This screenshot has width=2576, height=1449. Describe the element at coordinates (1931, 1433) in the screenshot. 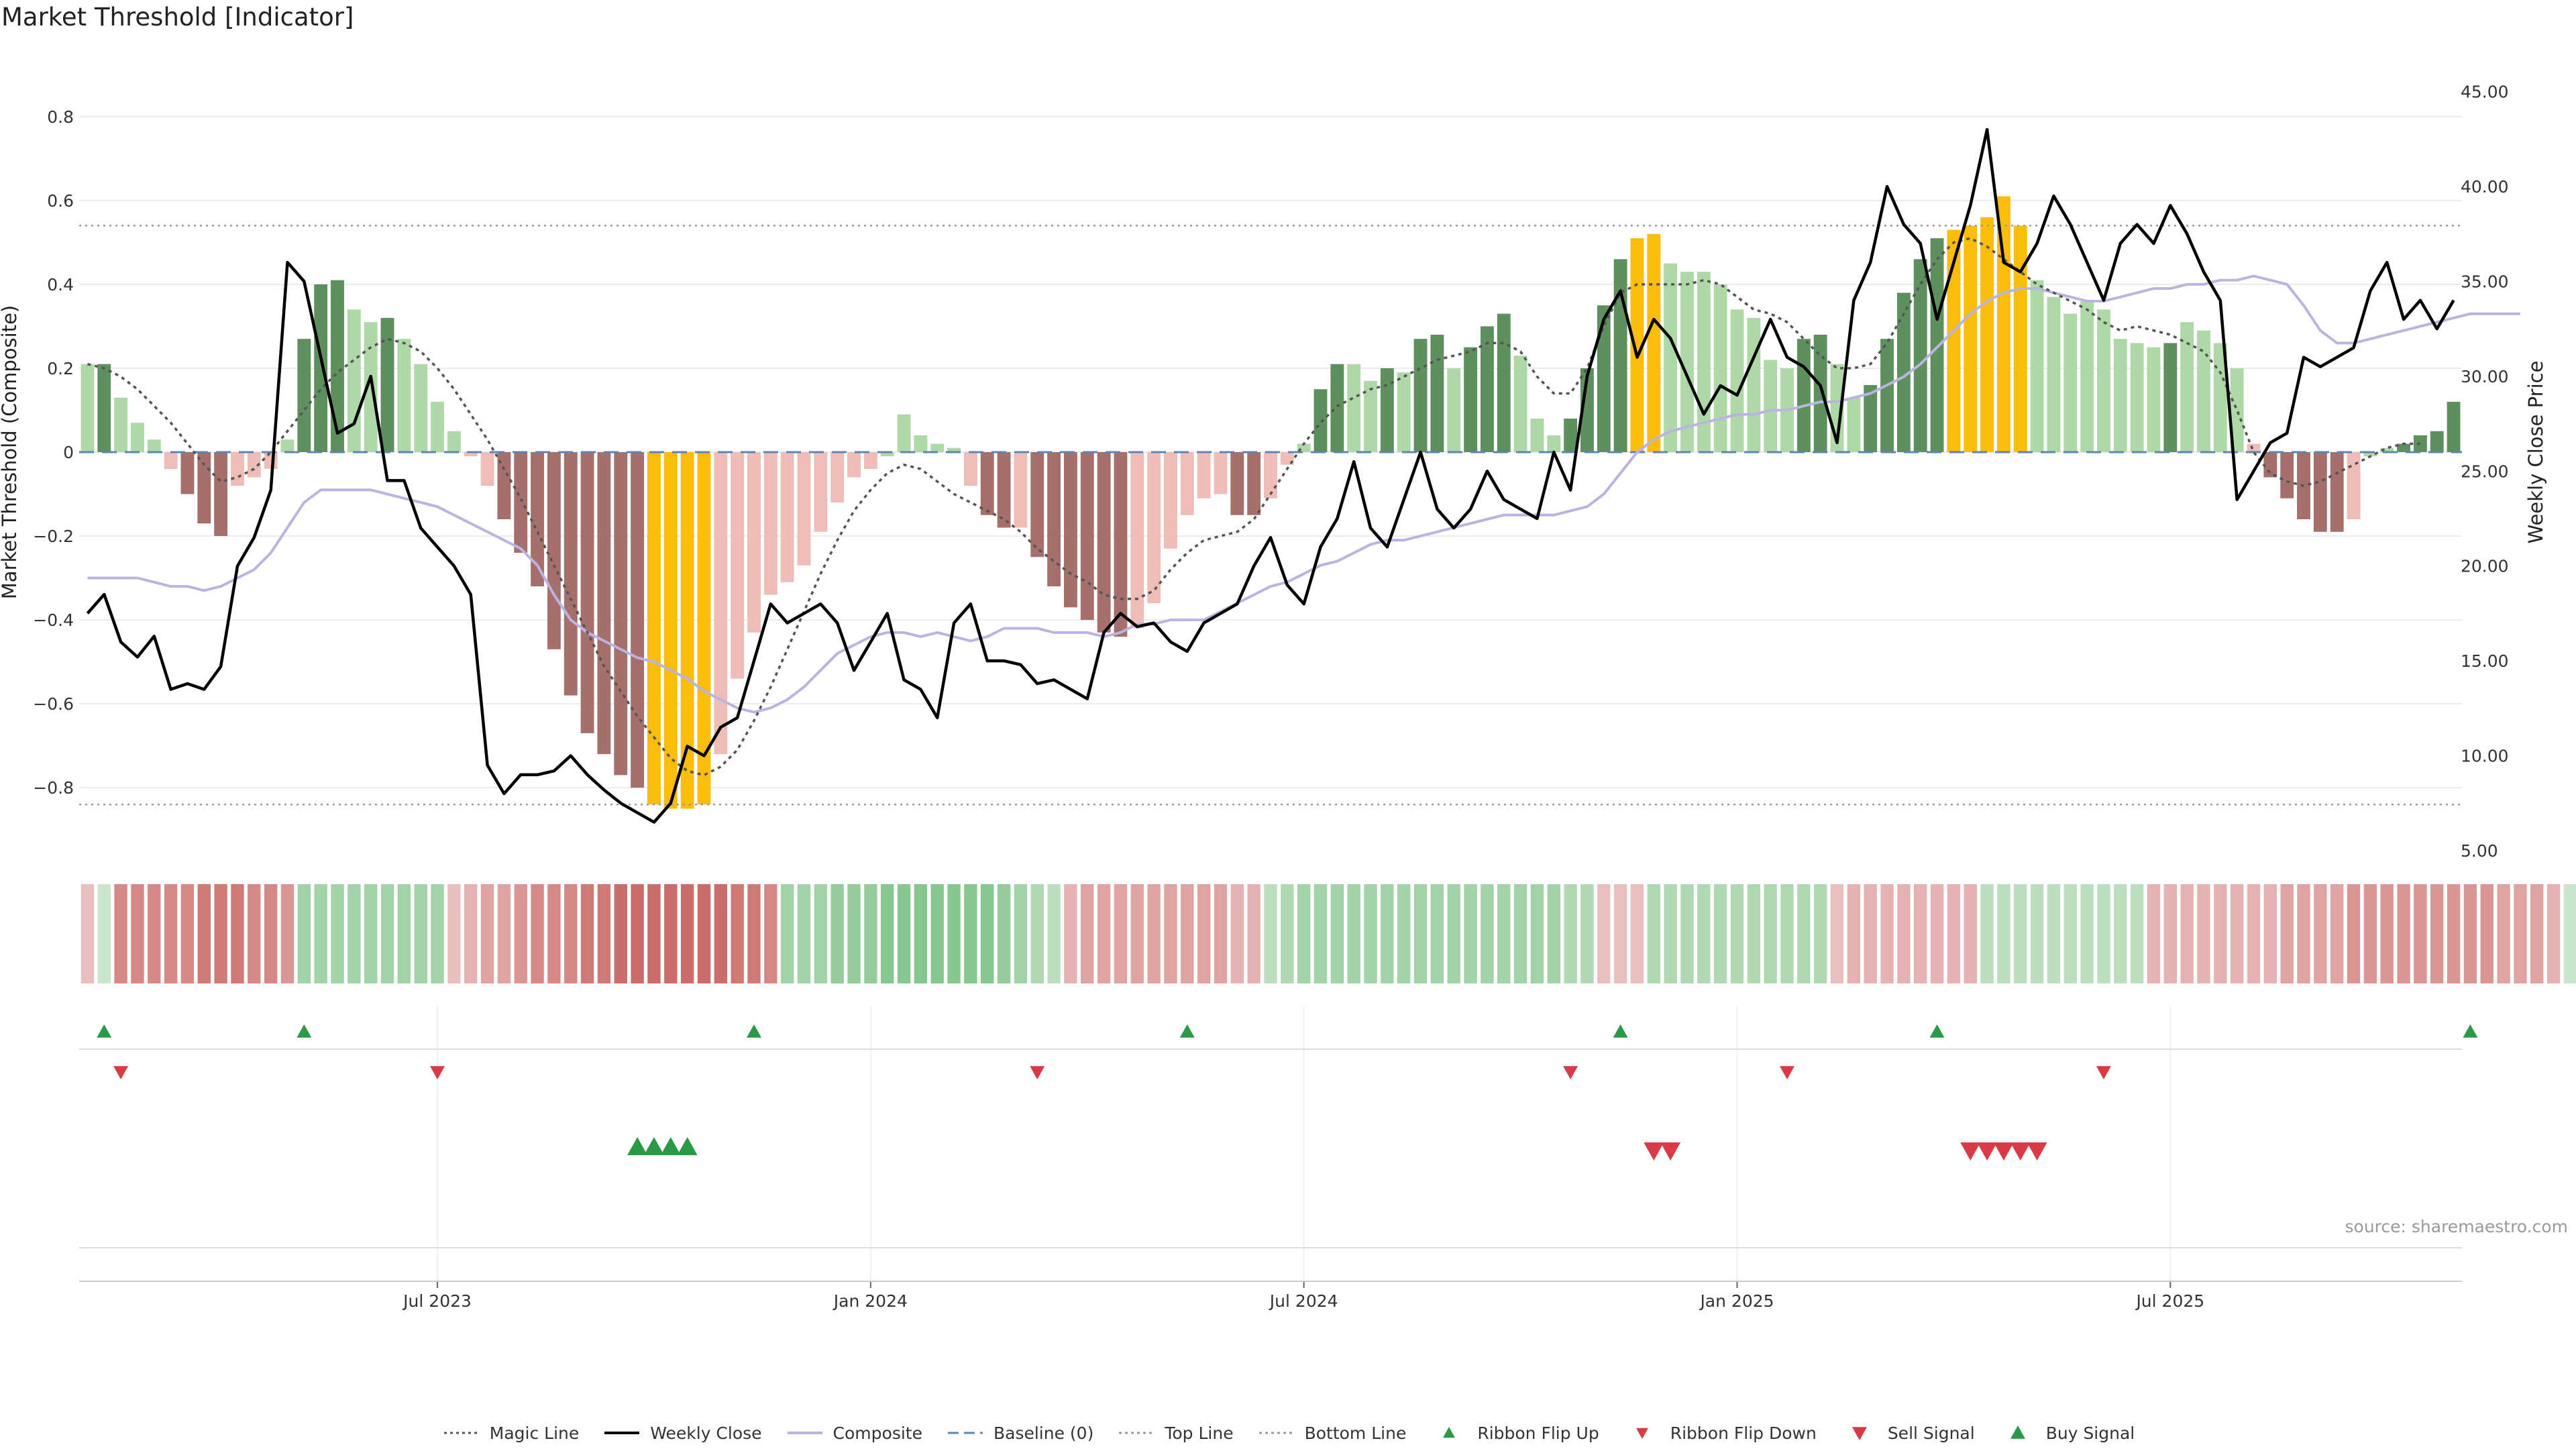

I see `legend-label: Sell Signal` at that location.